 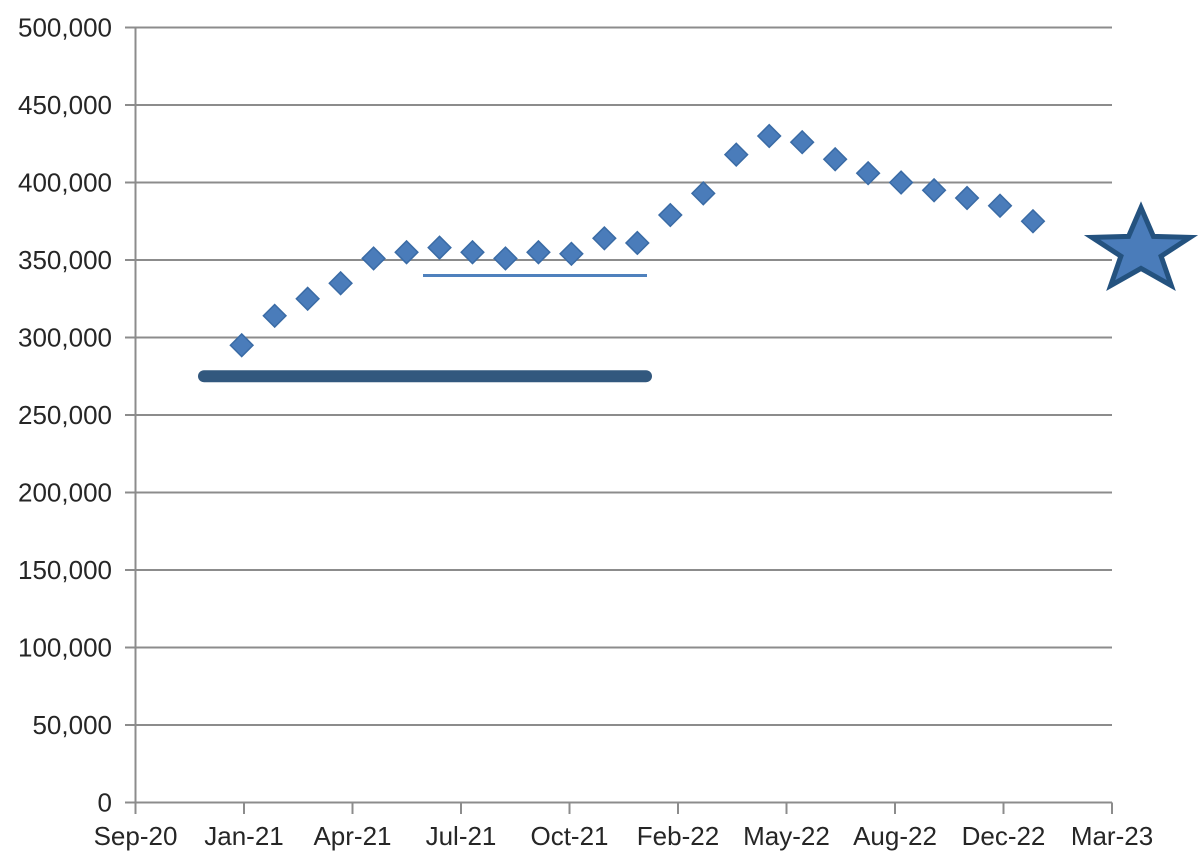 What do you see at coordinates (569, 836) in the screenshot?
I see `x-axis-tick-label: Oct-21` at bounding box center [569, 836].